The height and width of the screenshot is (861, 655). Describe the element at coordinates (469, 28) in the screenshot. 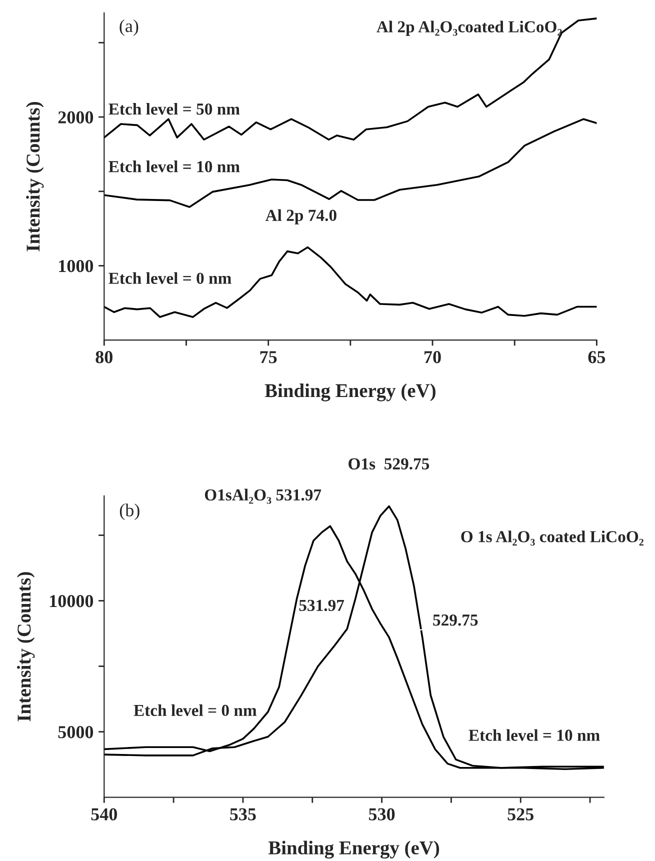

I see `chart-title: Al 2p Al₂O₃coated LiCoO₂` at that location.